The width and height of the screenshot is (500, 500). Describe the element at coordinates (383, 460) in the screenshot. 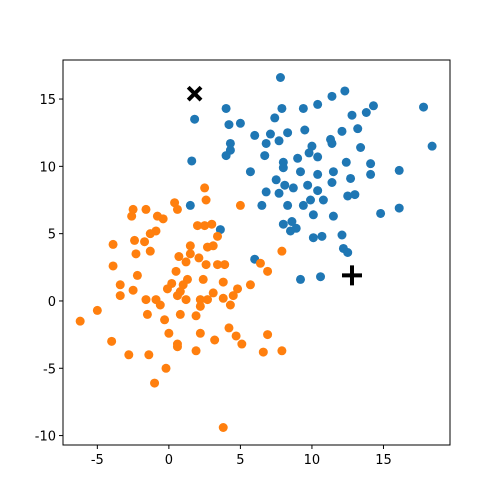

I see `x-tick-label: 15` at that location.